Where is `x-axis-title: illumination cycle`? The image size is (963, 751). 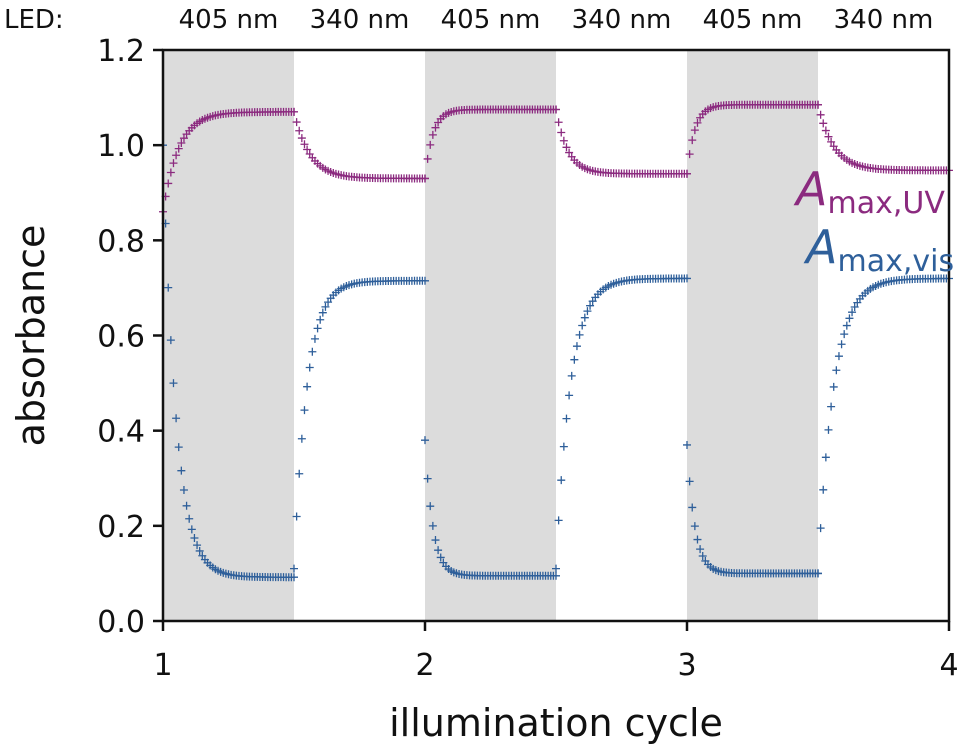 x-axis-title: illumination cycle is located at coordinates (556, 723).